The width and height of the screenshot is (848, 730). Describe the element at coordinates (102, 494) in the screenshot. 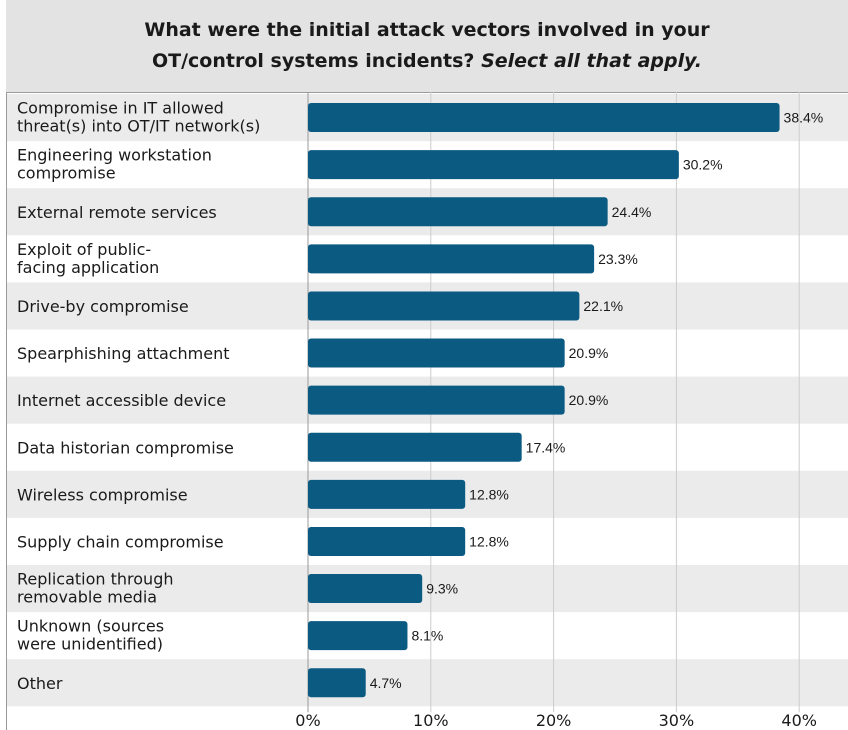

I see `category-label: Wireless compromise` at that location.